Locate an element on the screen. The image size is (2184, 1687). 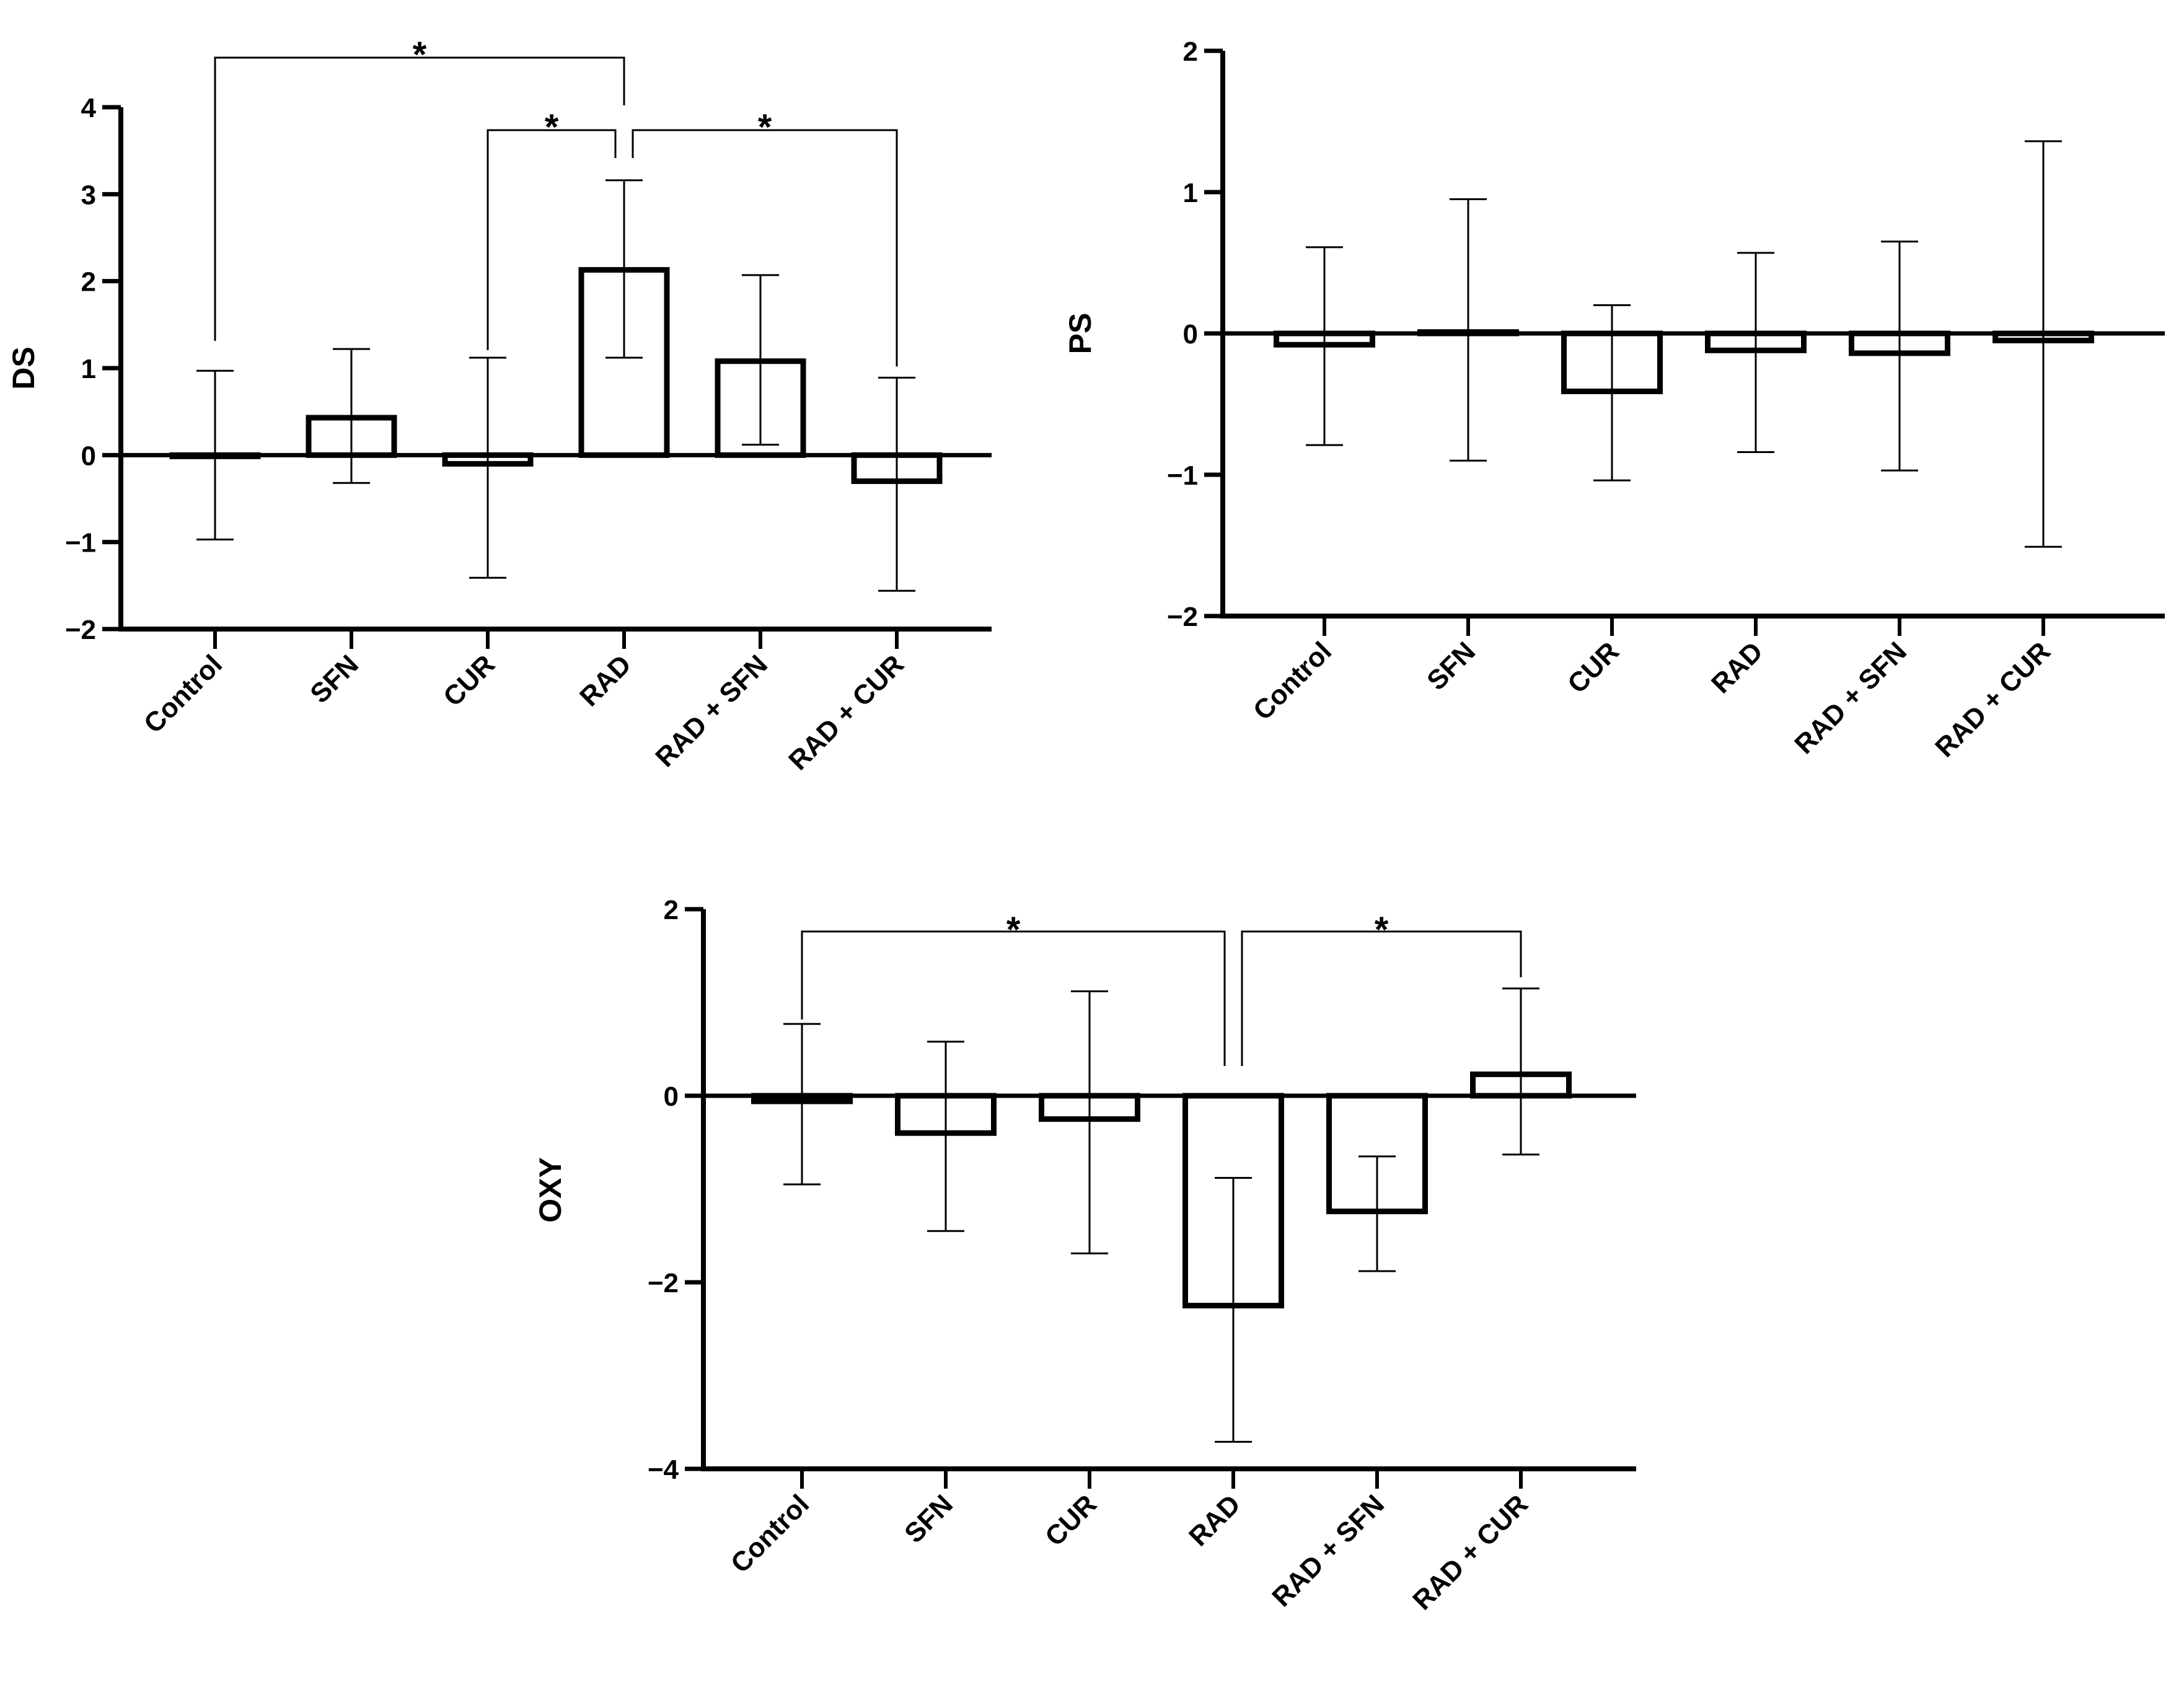
y-tick-label-2: −2 is located at coordinates (663, 1283).